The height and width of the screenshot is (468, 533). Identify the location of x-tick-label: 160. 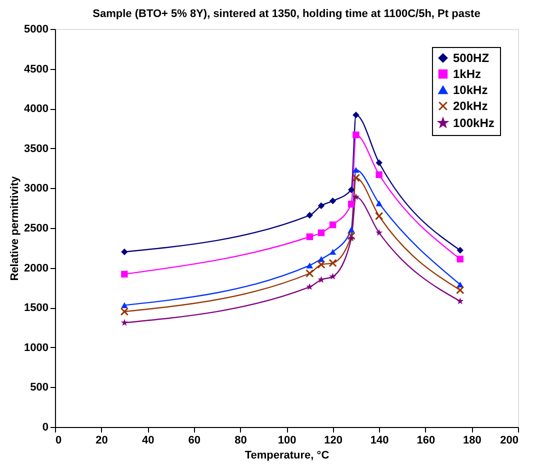
(426, 440).